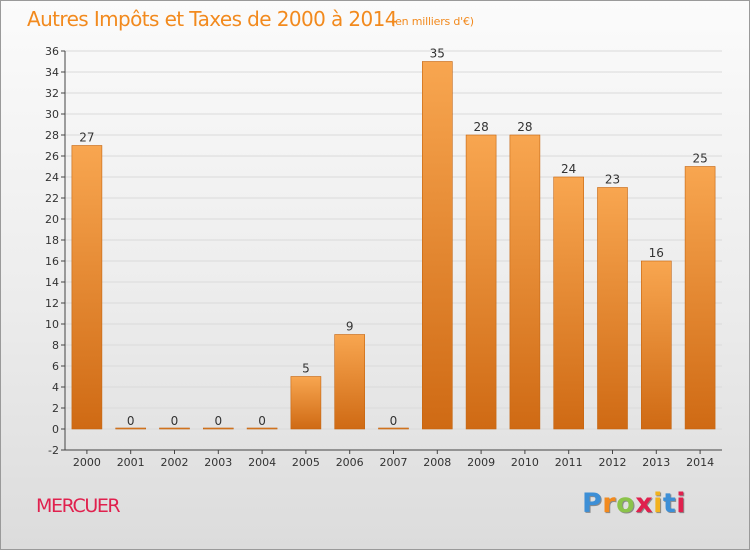  I want to click on y-tick-label: 30, so click(52, 114).